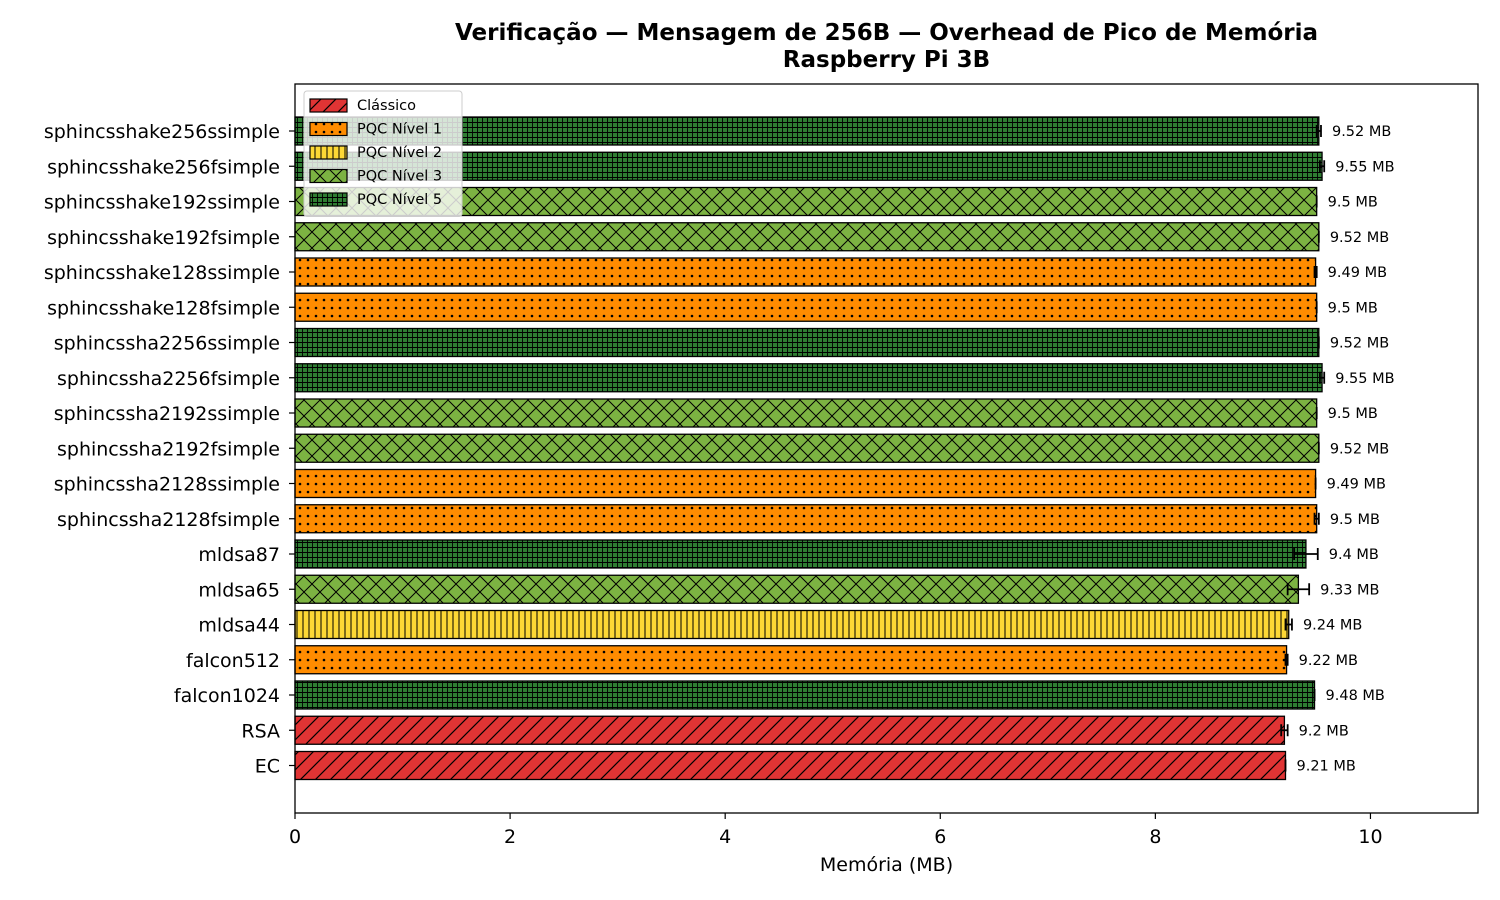 This screenshot has height=900, width=1500. What do you see at coordinates (399, 177) in the screenshot?
I see `legend-label: PQC Nível 3` at bounding box center [399, 177].